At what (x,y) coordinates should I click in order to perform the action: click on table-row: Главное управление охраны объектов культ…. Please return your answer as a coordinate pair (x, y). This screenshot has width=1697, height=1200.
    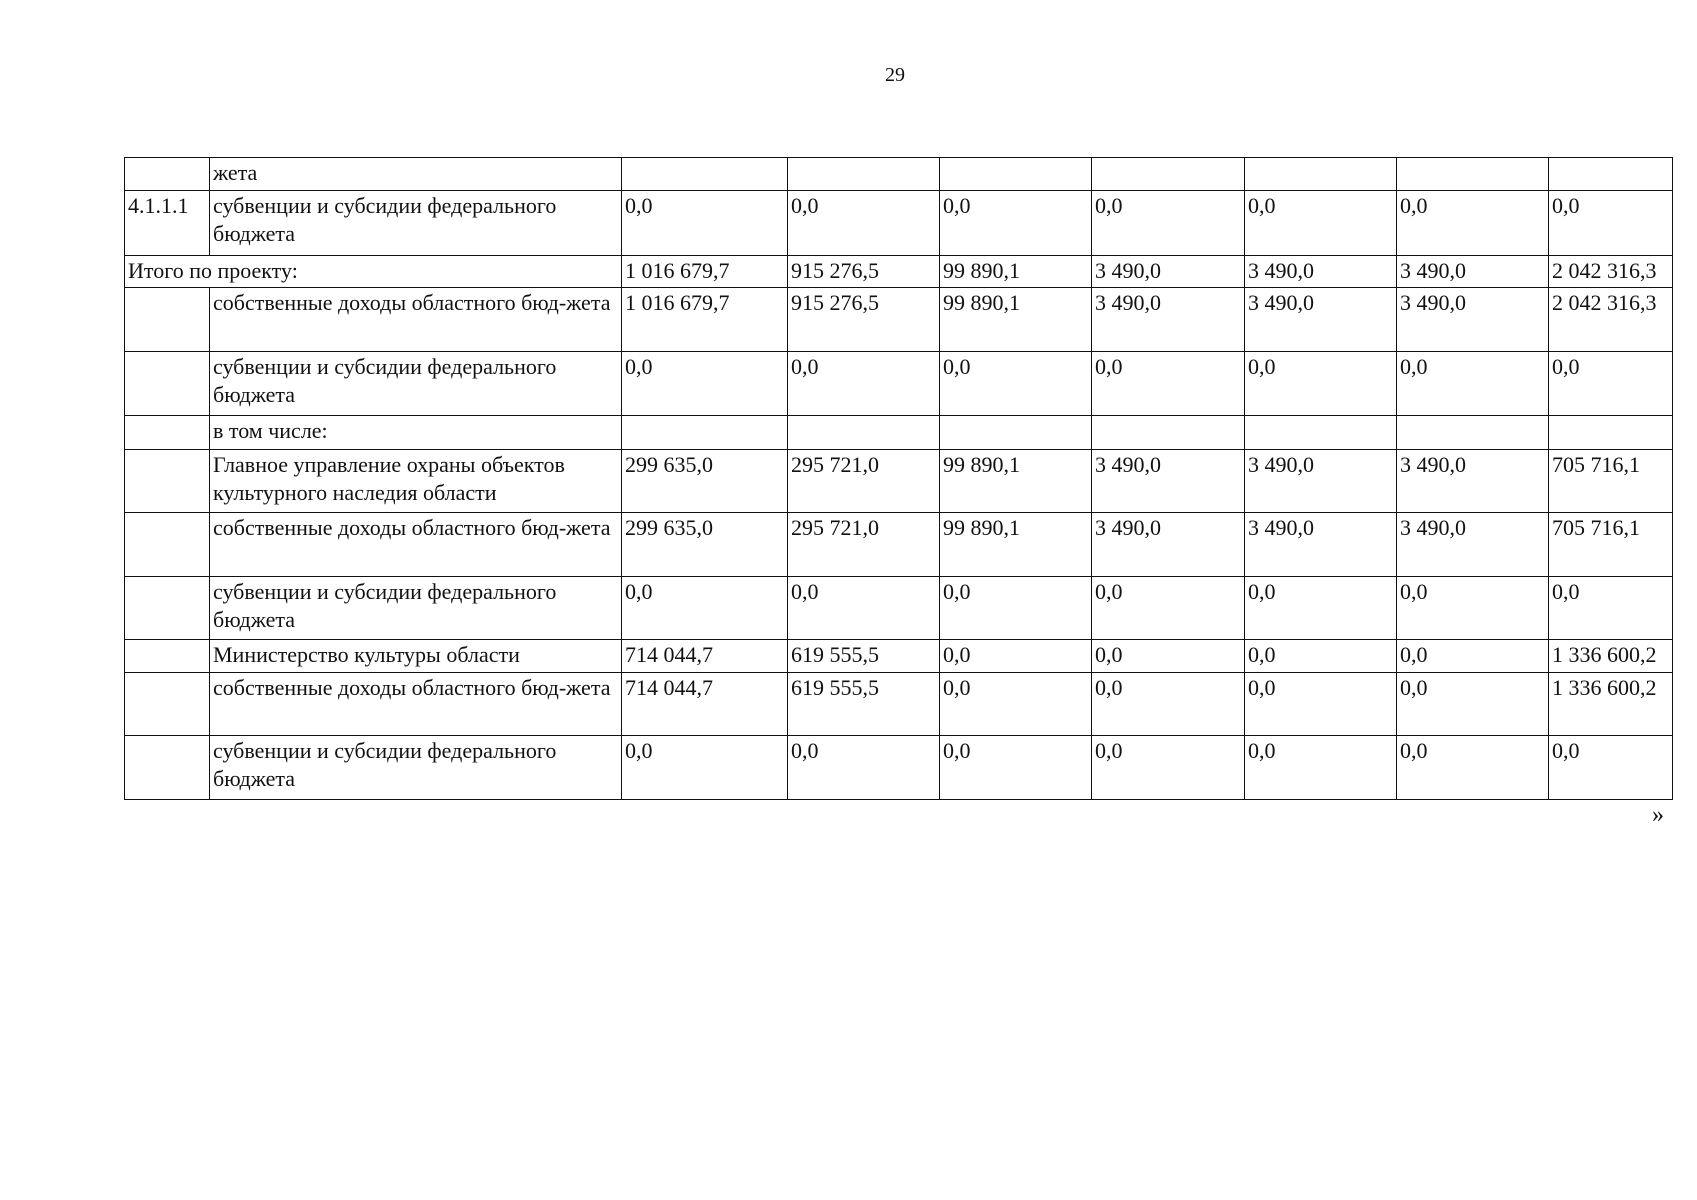
    Looking at the image, I should click on (898, 481).